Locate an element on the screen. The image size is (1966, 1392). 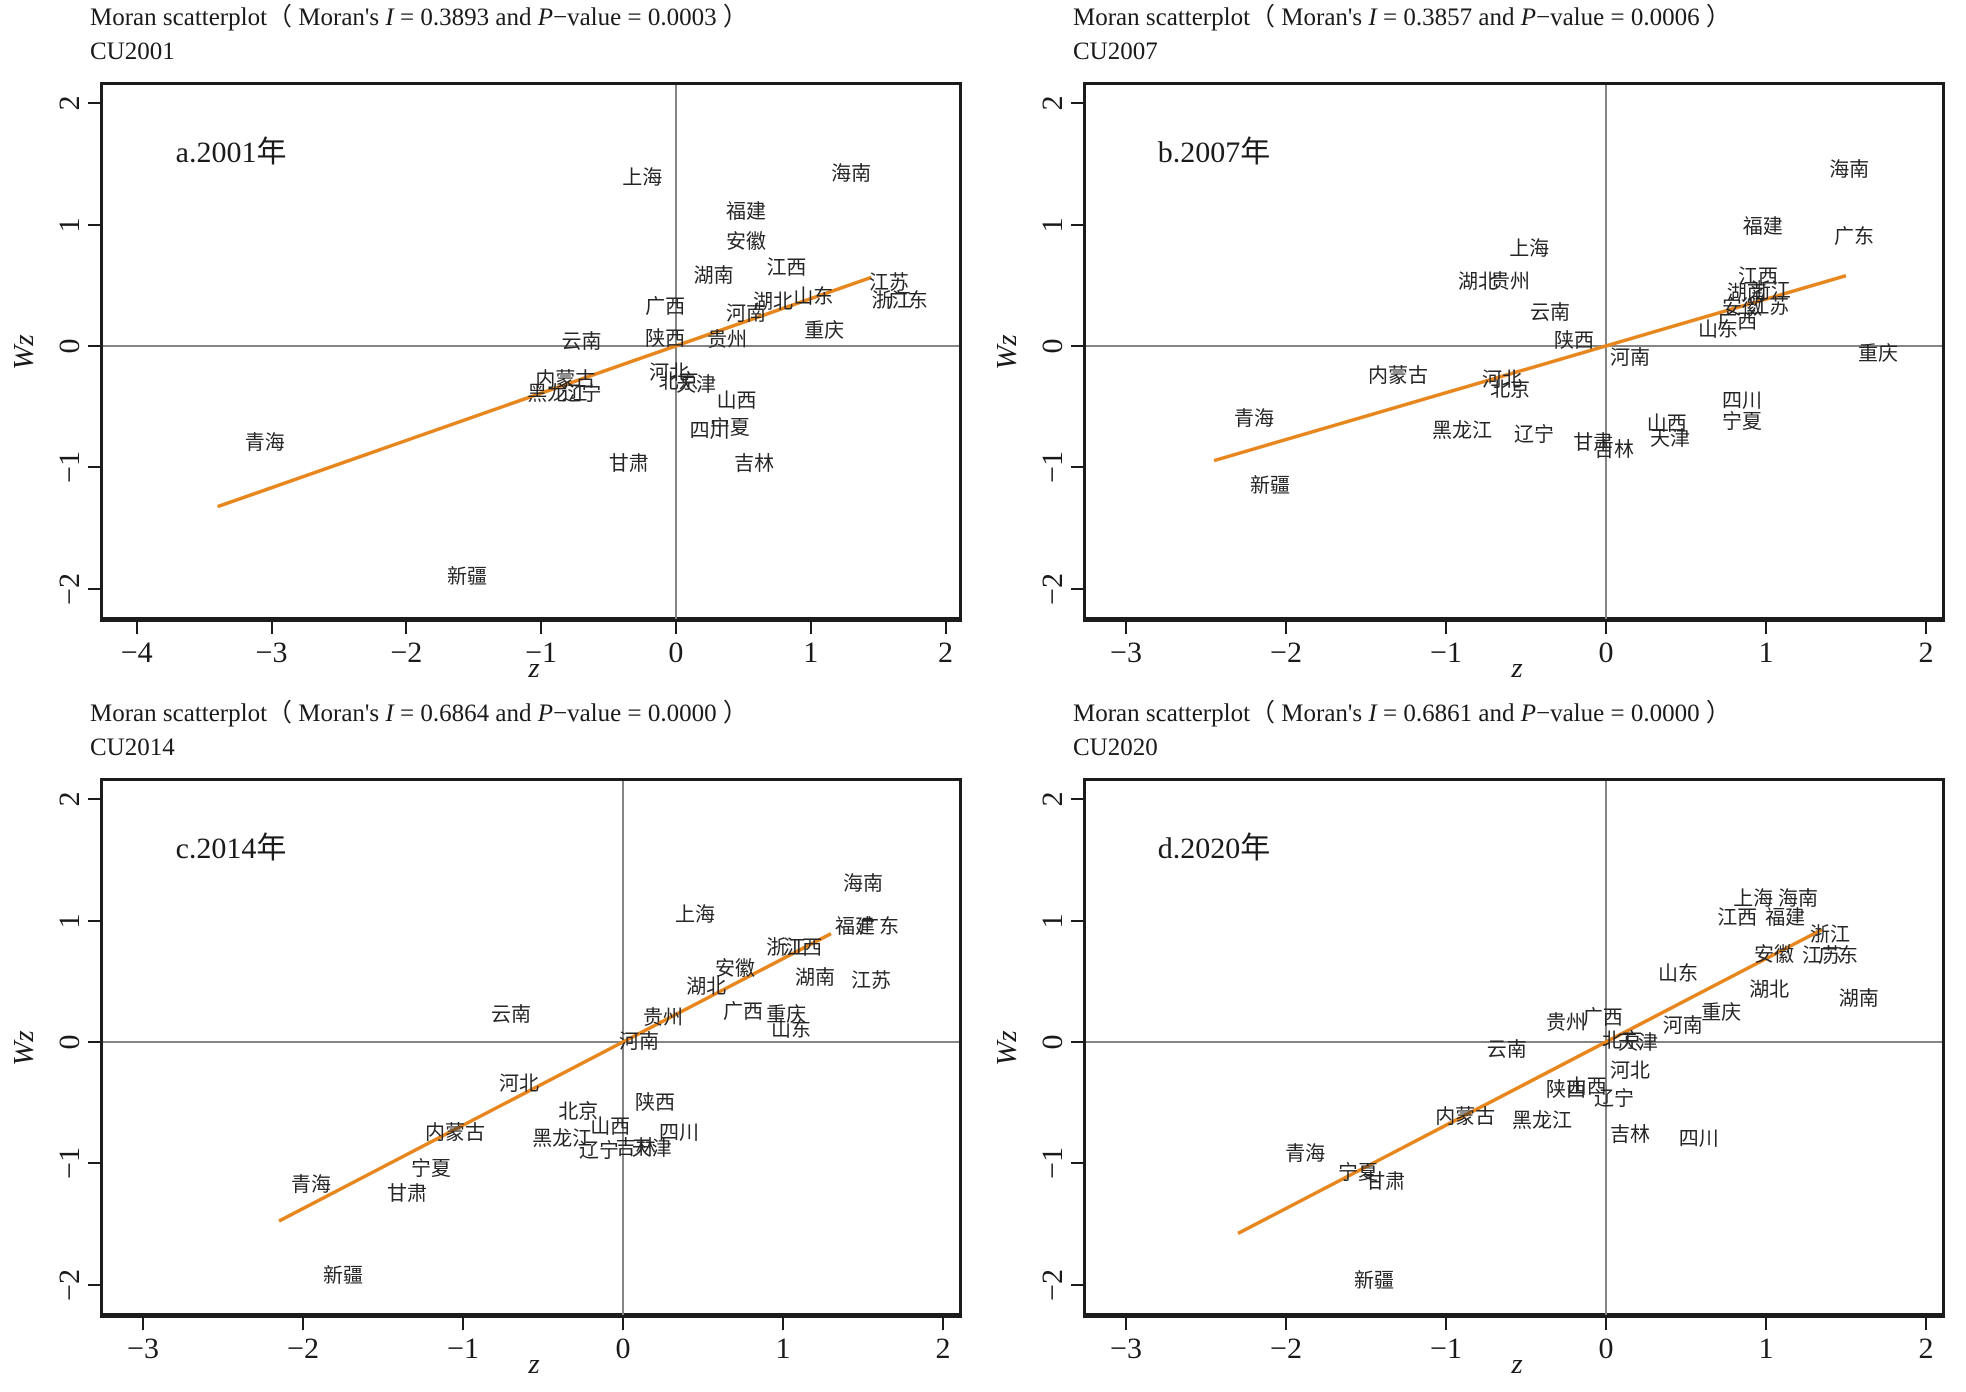
chart-subtitle: CU2014 is located at coordinates (132, 747).